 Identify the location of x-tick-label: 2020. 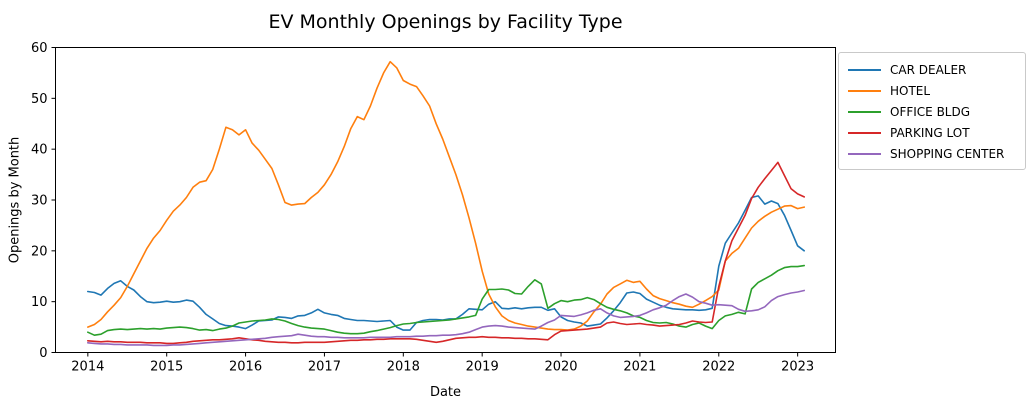
(560, 367).